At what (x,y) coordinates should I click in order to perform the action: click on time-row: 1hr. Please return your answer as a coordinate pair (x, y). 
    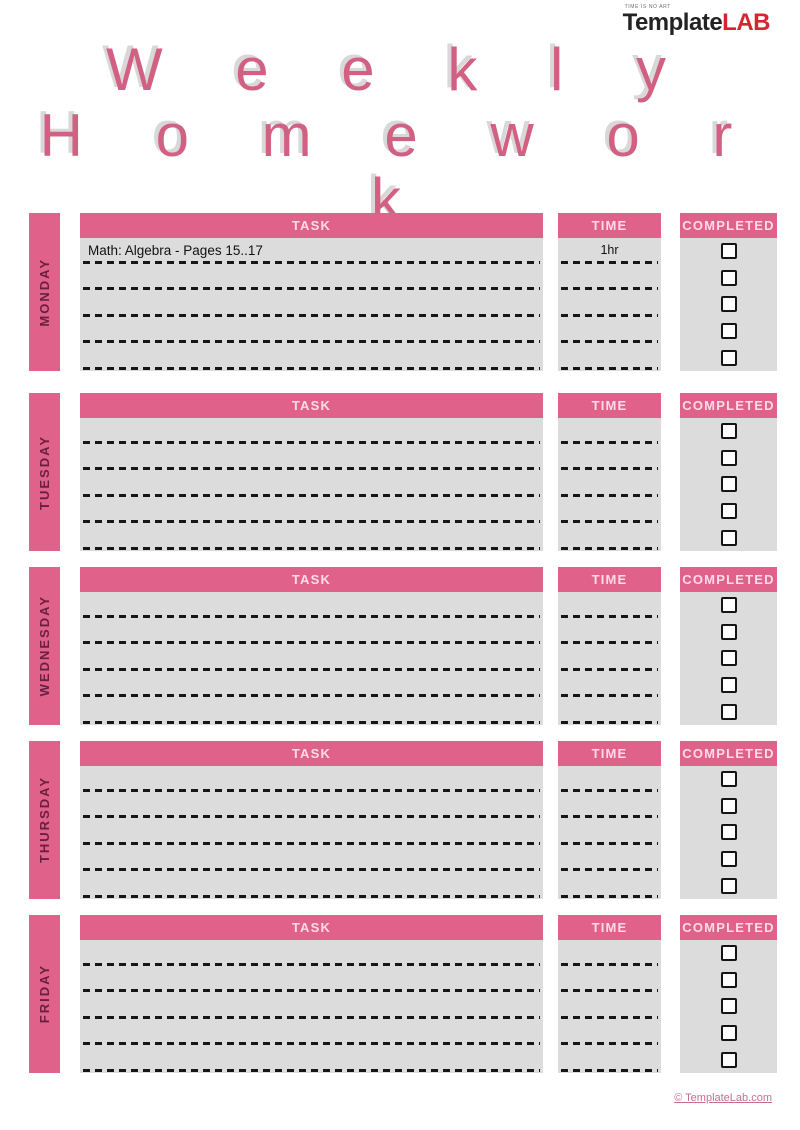
    Looking at the image, I should click on (609, 251).